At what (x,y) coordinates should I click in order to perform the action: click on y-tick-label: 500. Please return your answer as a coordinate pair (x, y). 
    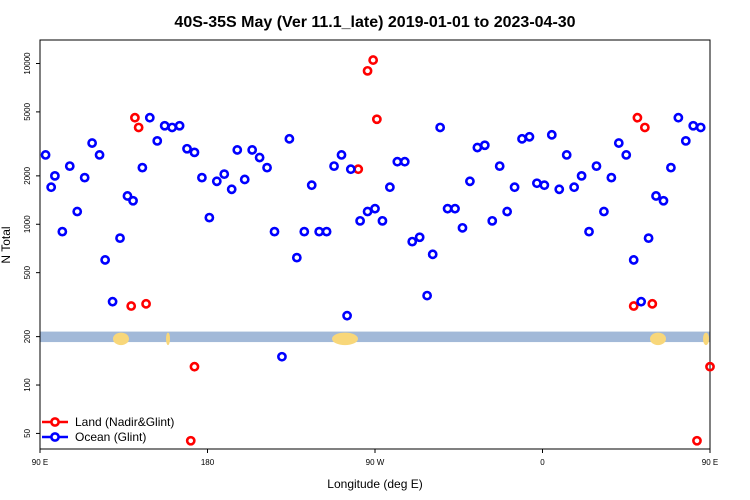
    Looking at the image, I should click on (27, 272).